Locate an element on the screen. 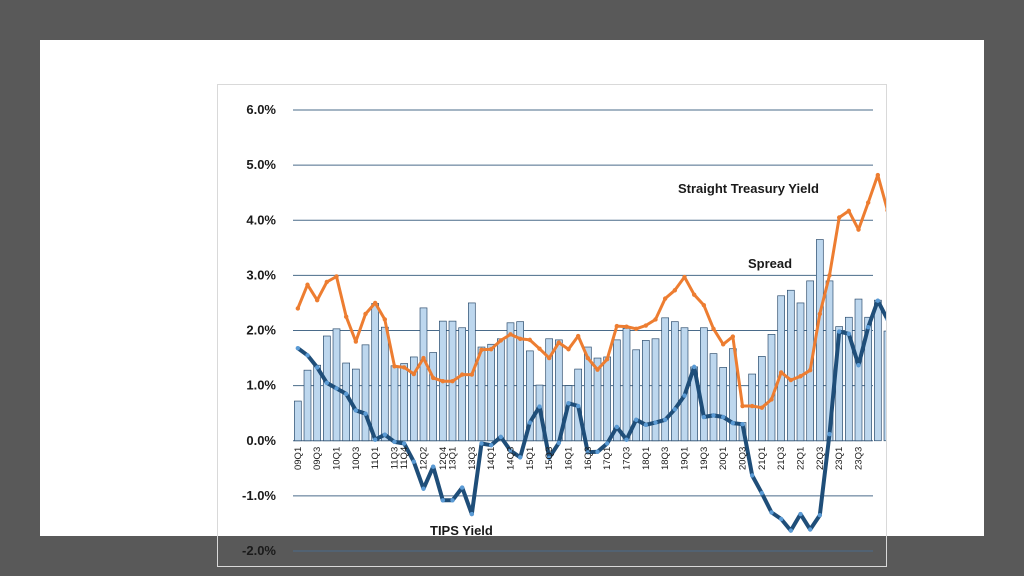 The width and height of the screenshot is (1024, 576). x-tick-label: 23Q1 is located at coordinates (839, 458).